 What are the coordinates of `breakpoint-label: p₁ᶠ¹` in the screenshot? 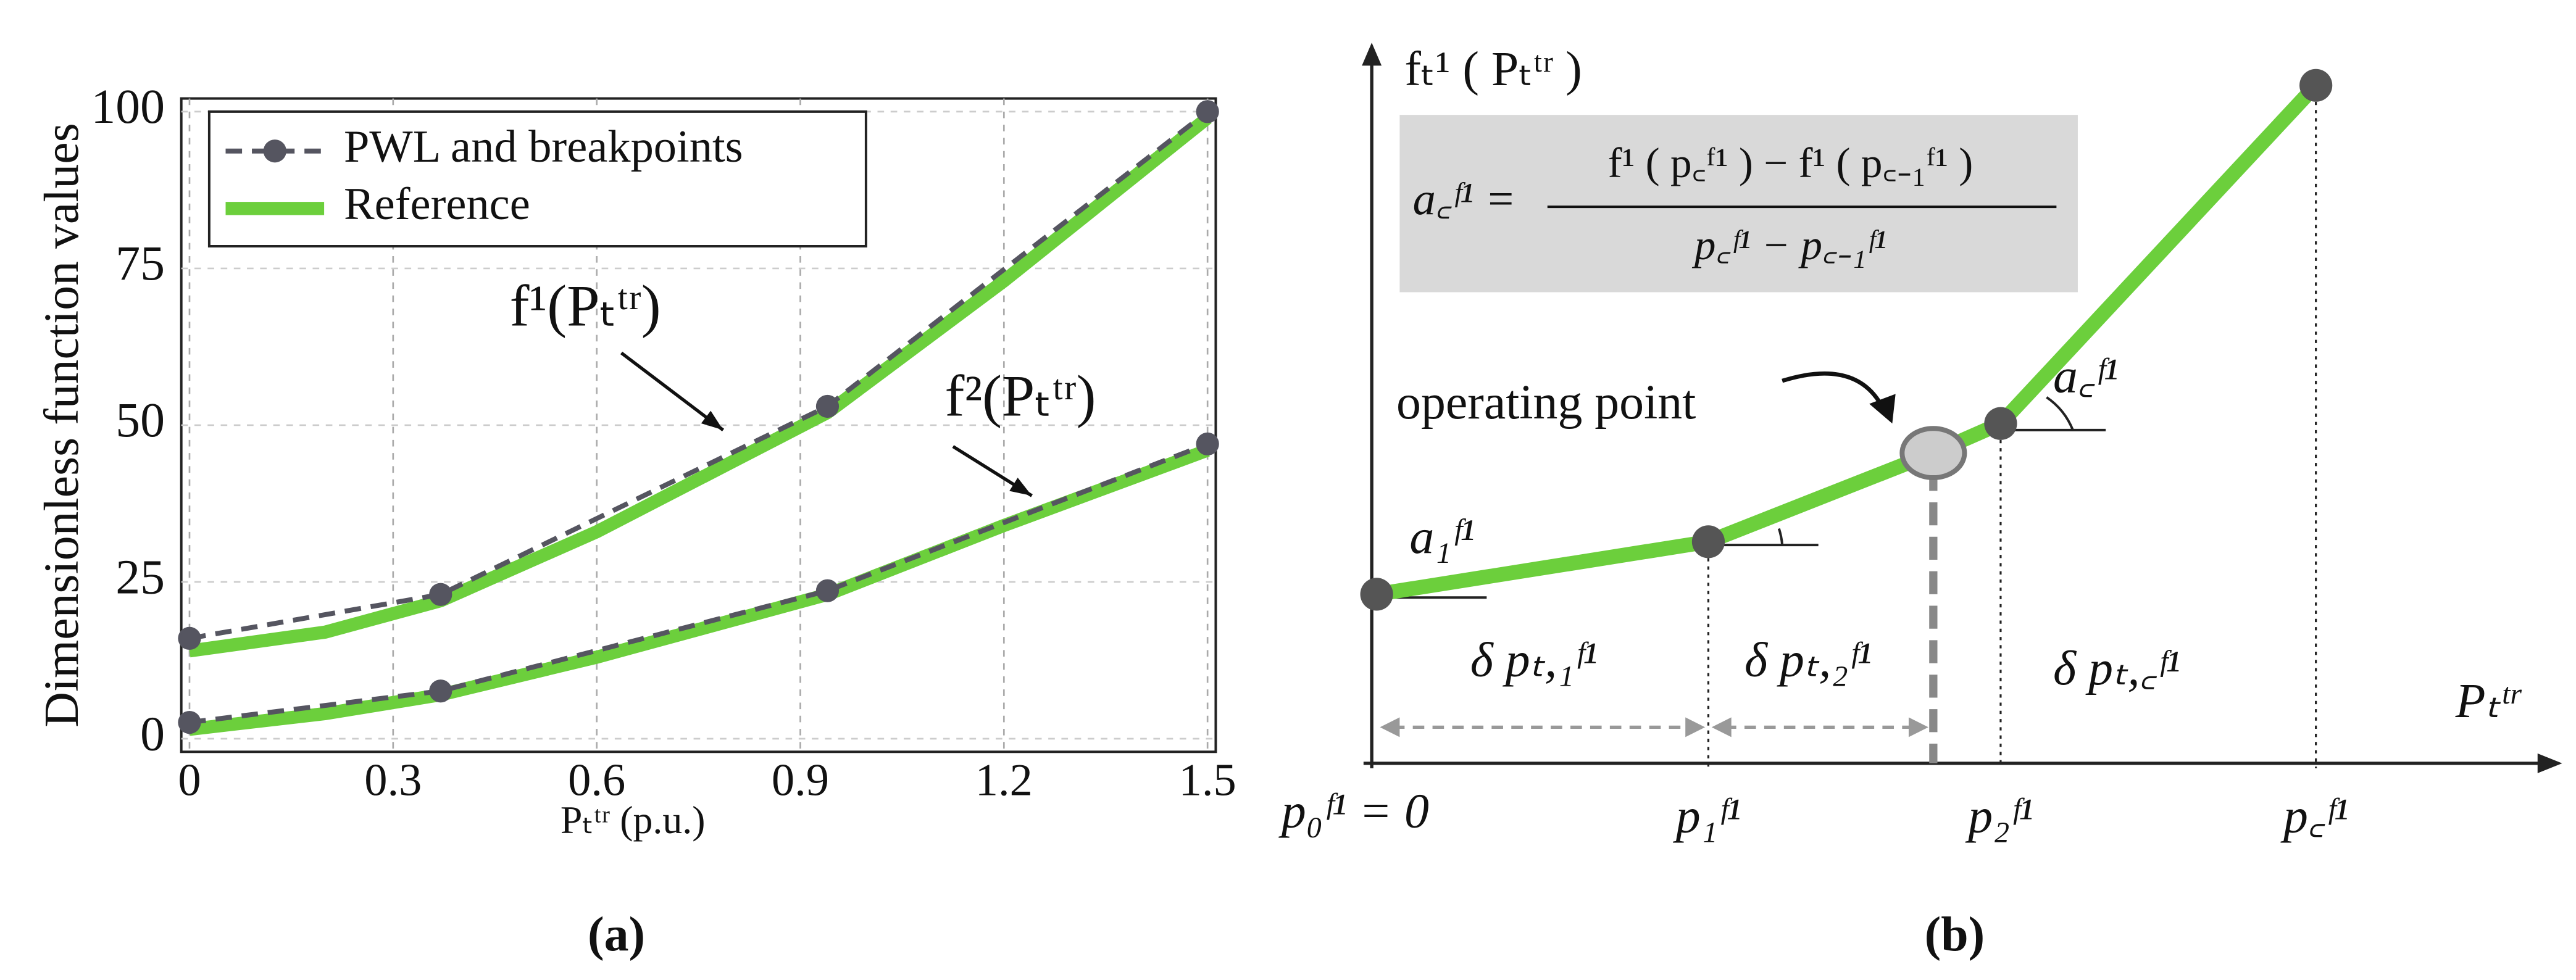 It's located at (1707, 816).